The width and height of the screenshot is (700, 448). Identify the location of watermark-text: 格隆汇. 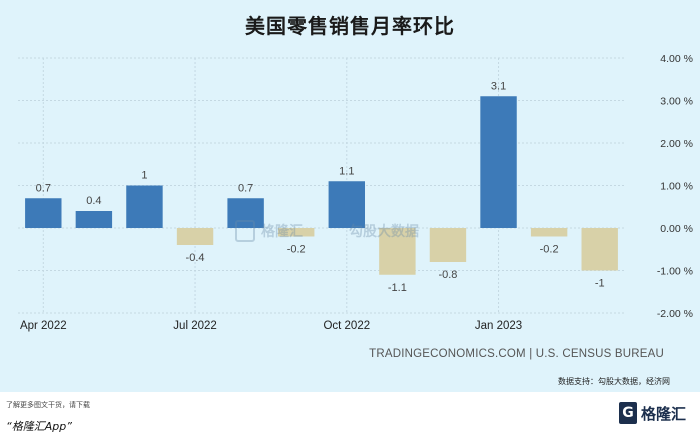
(282, 232).